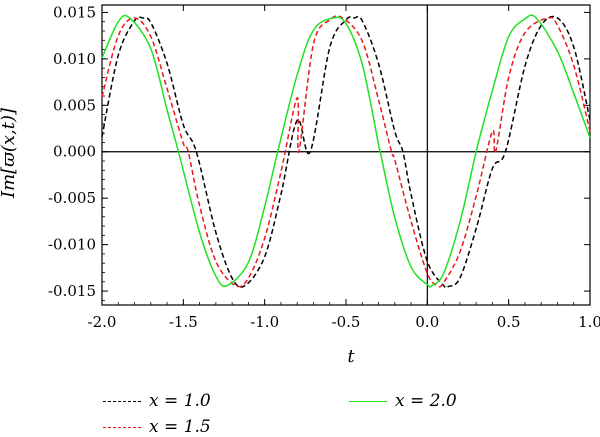 Image resolution: width=600 pixels, height=437 pixels. What do you see at coordinates (427, 322) in the screenshot?
I see `x-tick-label: 0.0` at bounding box center [427, 322].